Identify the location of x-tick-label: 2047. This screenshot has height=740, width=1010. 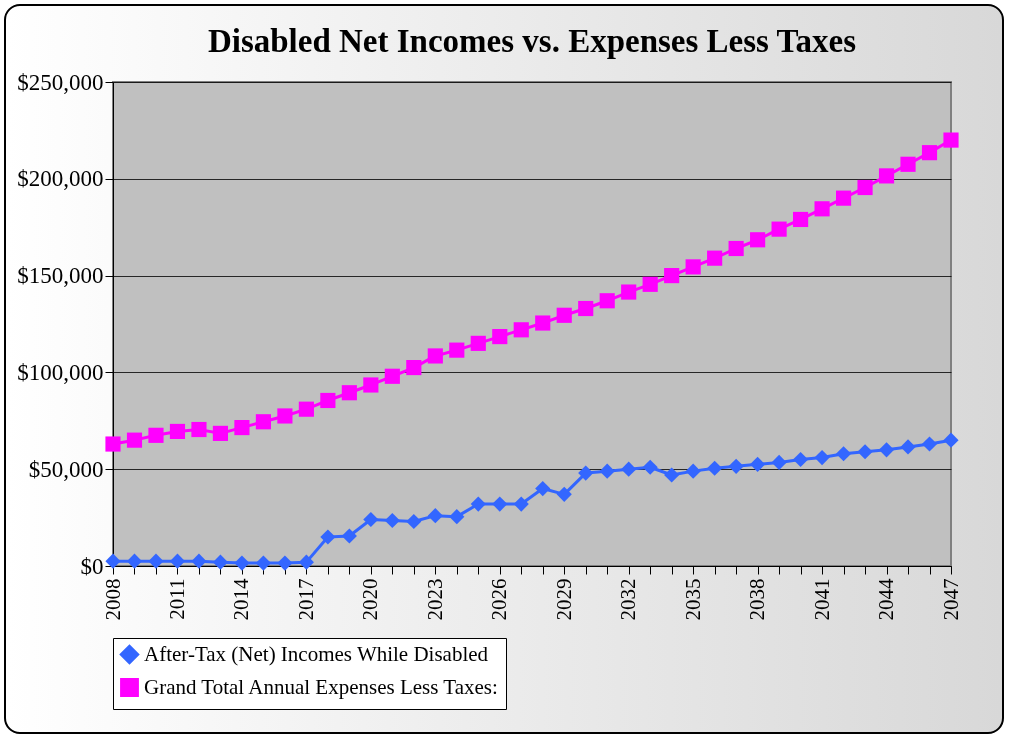
(950, 599).